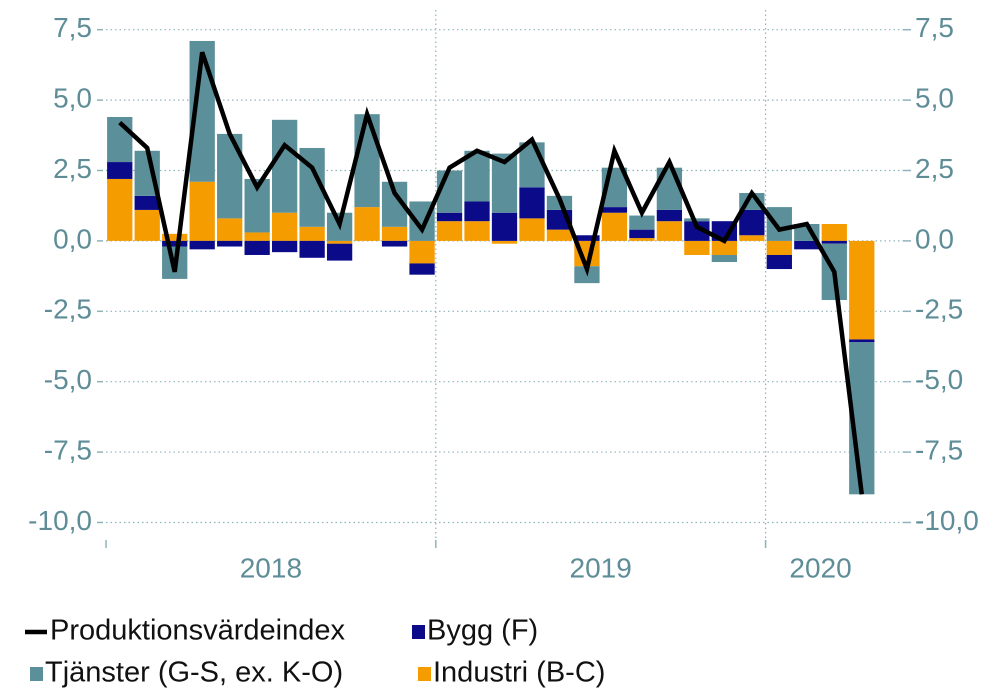 Image resolution: width=999 pixels, height=691 pixels. What do you see at coordinates (72, 27) in the screenshot?
I see `y-tick-label: 7,5` at bounding box center [72, 27].